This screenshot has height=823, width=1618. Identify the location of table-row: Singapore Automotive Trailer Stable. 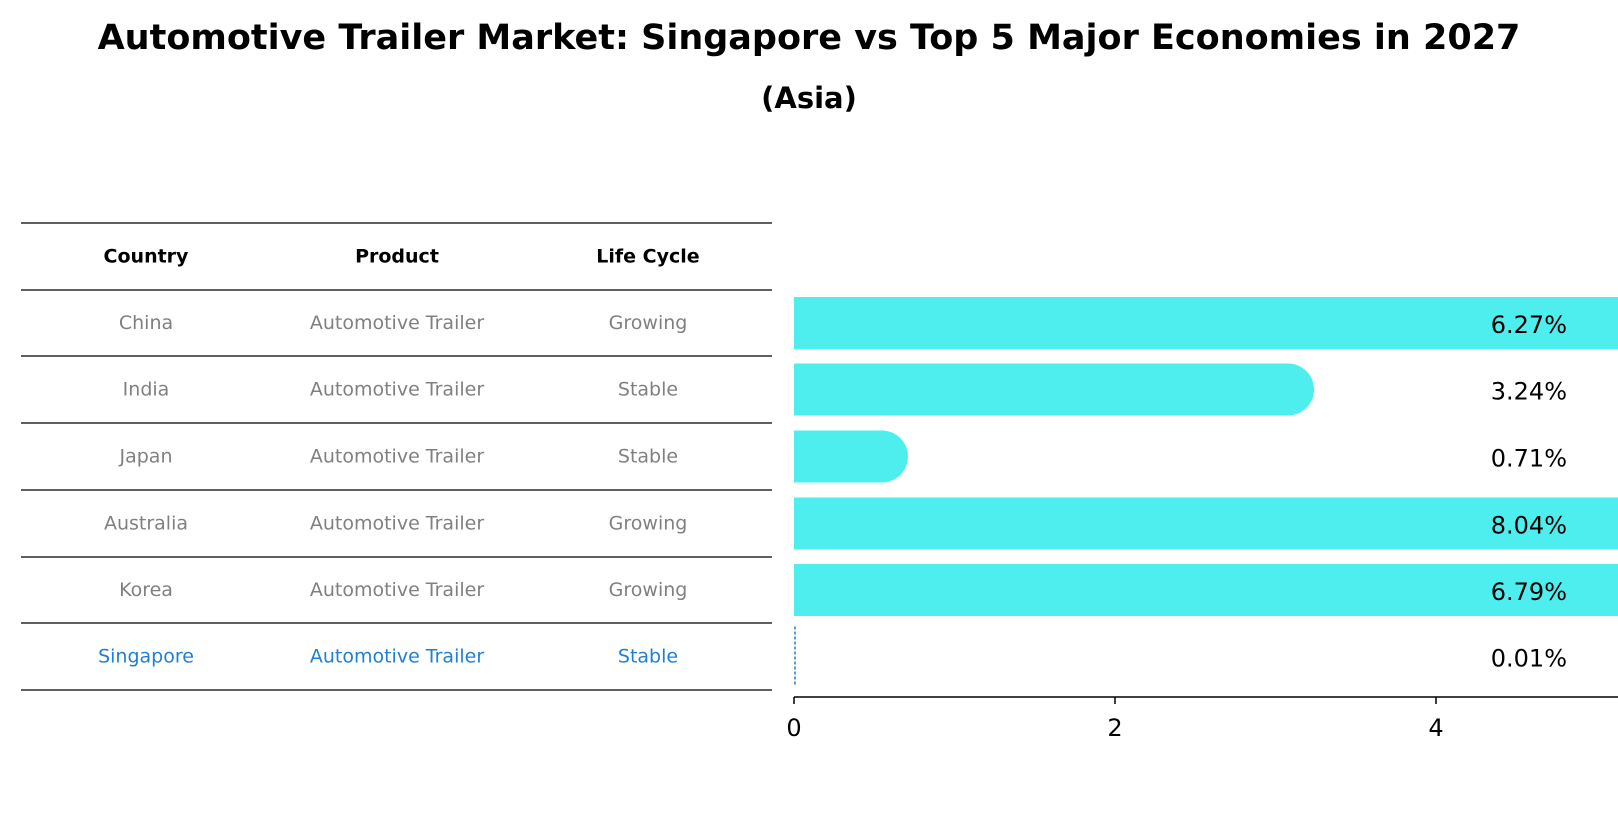
(388, 657).